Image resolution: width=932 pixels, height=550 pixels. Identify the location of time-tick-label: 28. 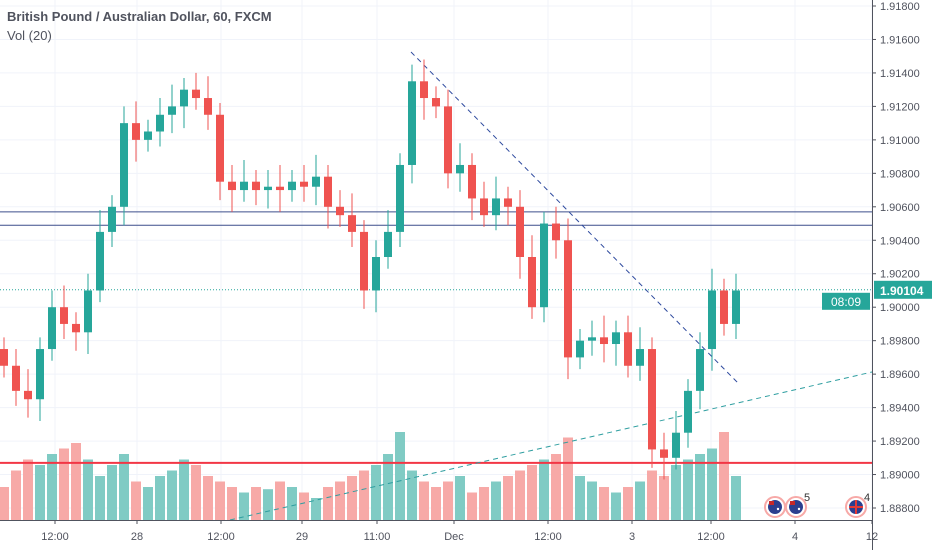
(137, 537).